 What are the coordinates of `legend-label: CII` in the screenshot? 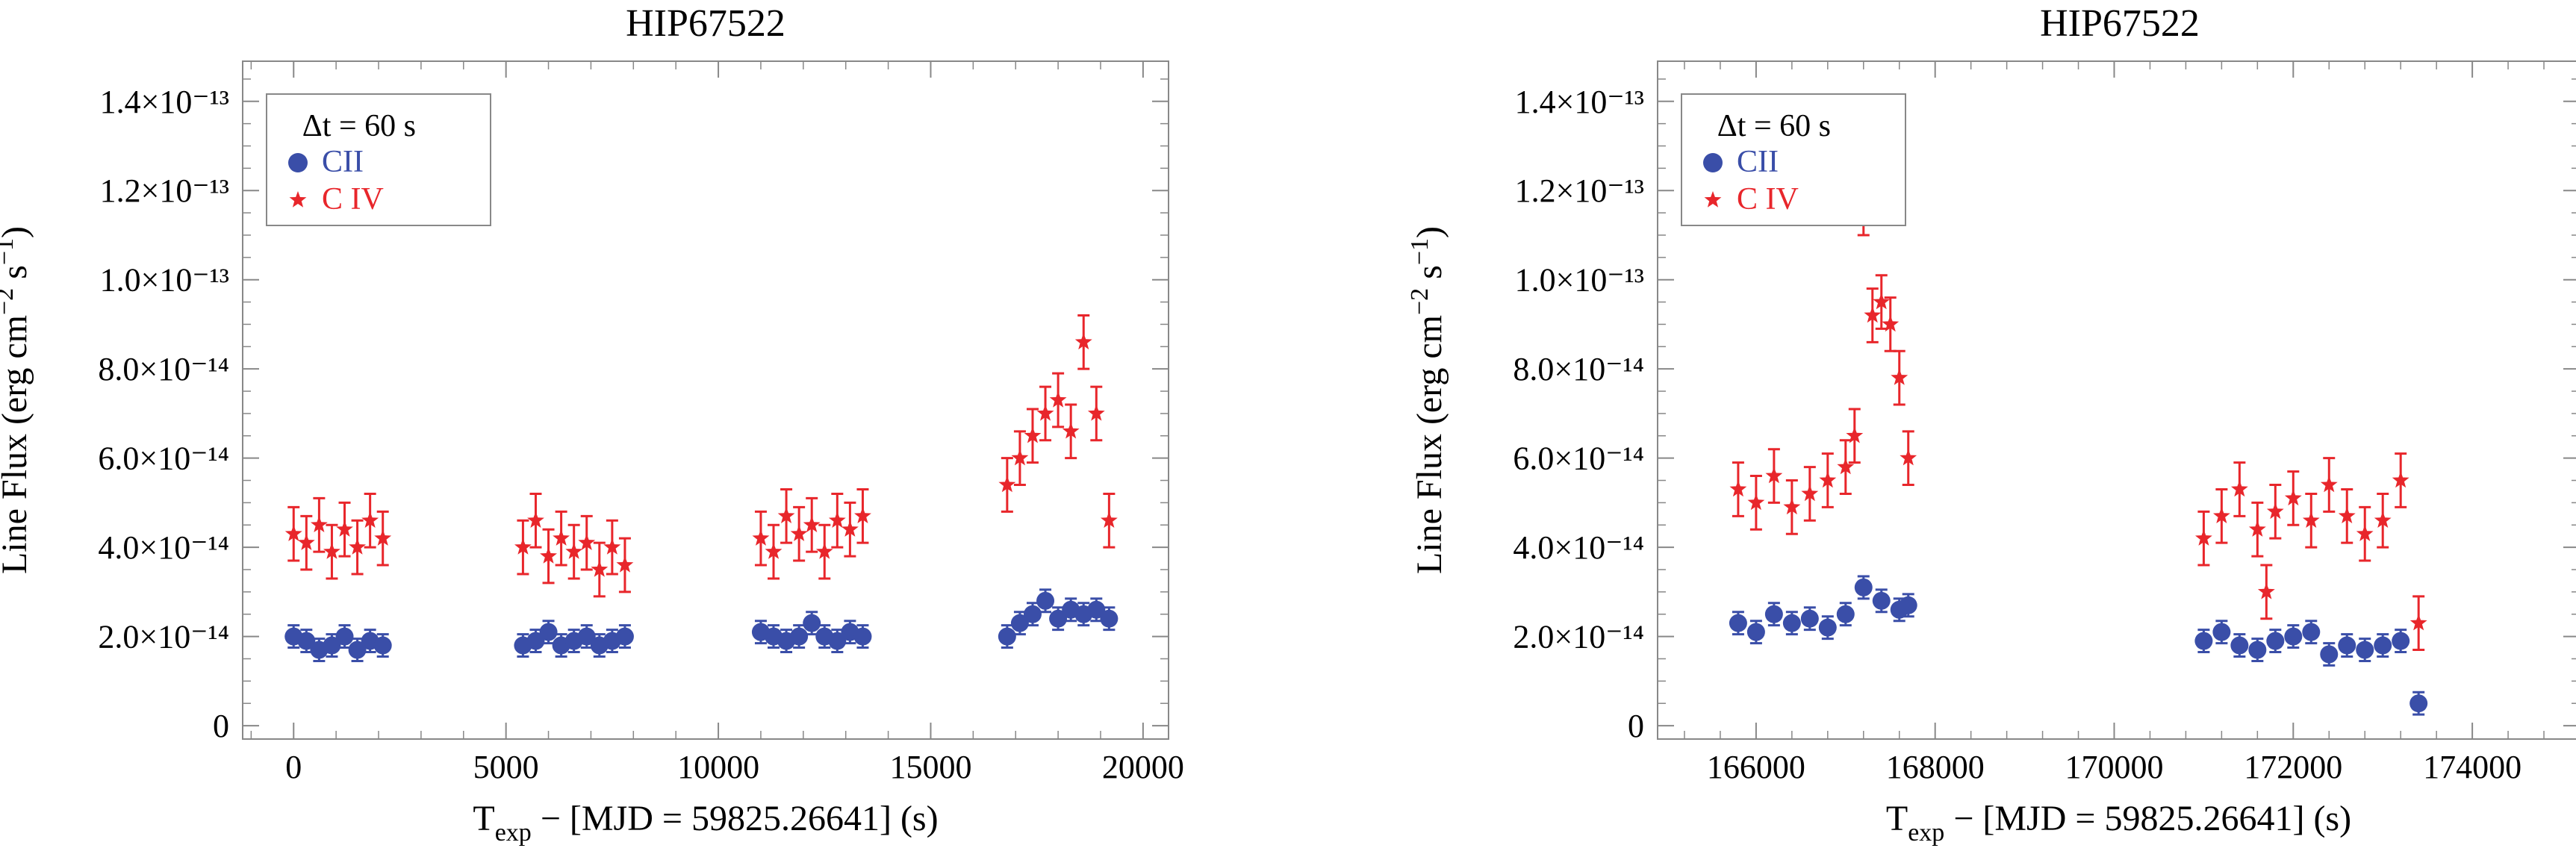 It's located at (343, 162).